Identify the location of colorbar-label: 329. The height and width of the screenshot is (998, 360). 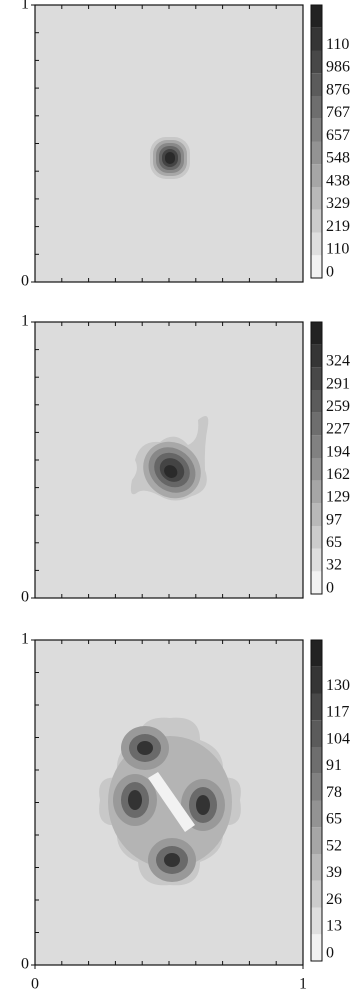
(338, 203).